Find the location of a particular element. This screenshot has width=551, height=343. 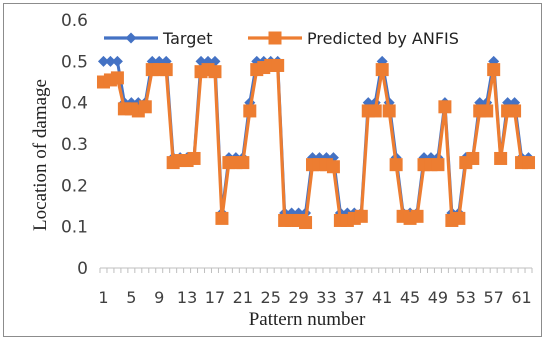

x-tick-label: 41 is located at coordinates (382, 297).